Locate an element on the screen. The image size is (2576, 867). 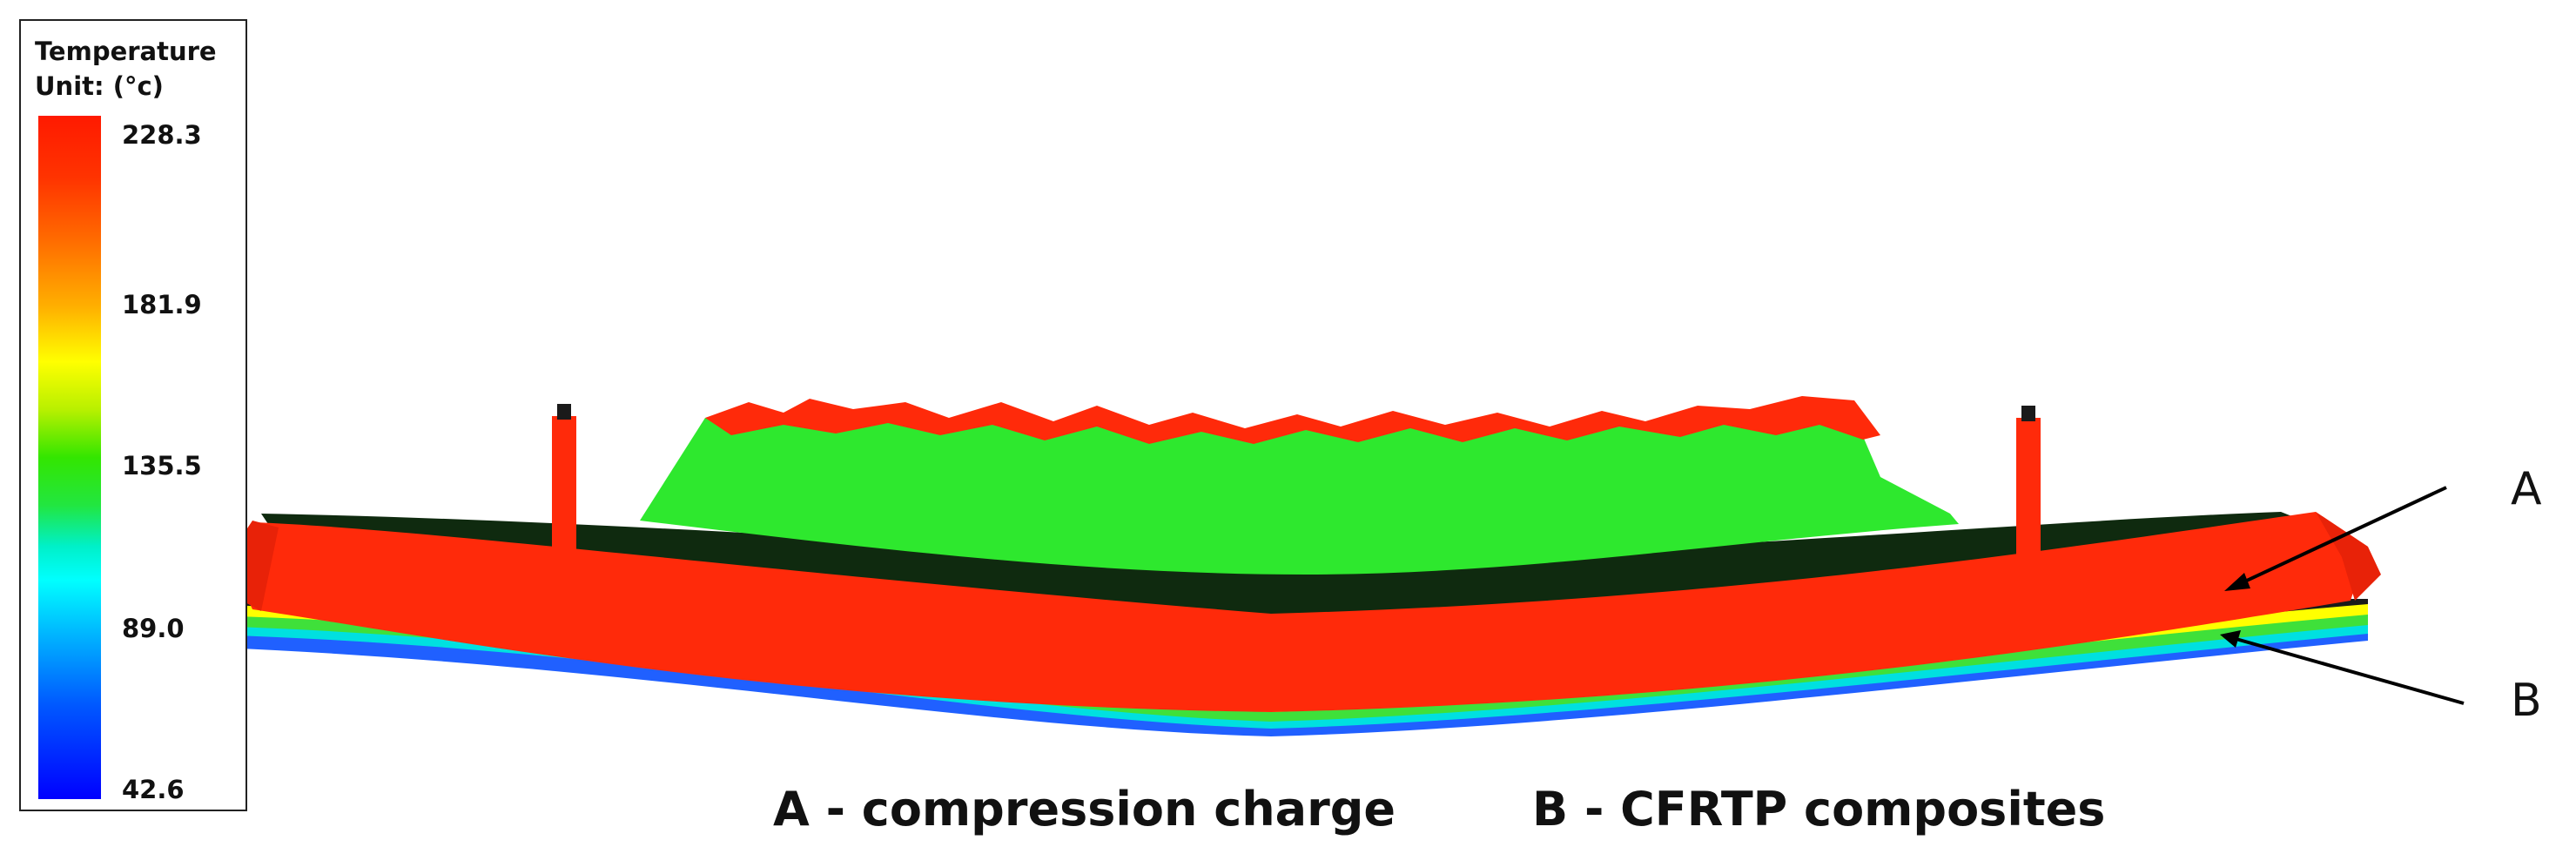
arrow-a is located at coordinates (2335, 538).